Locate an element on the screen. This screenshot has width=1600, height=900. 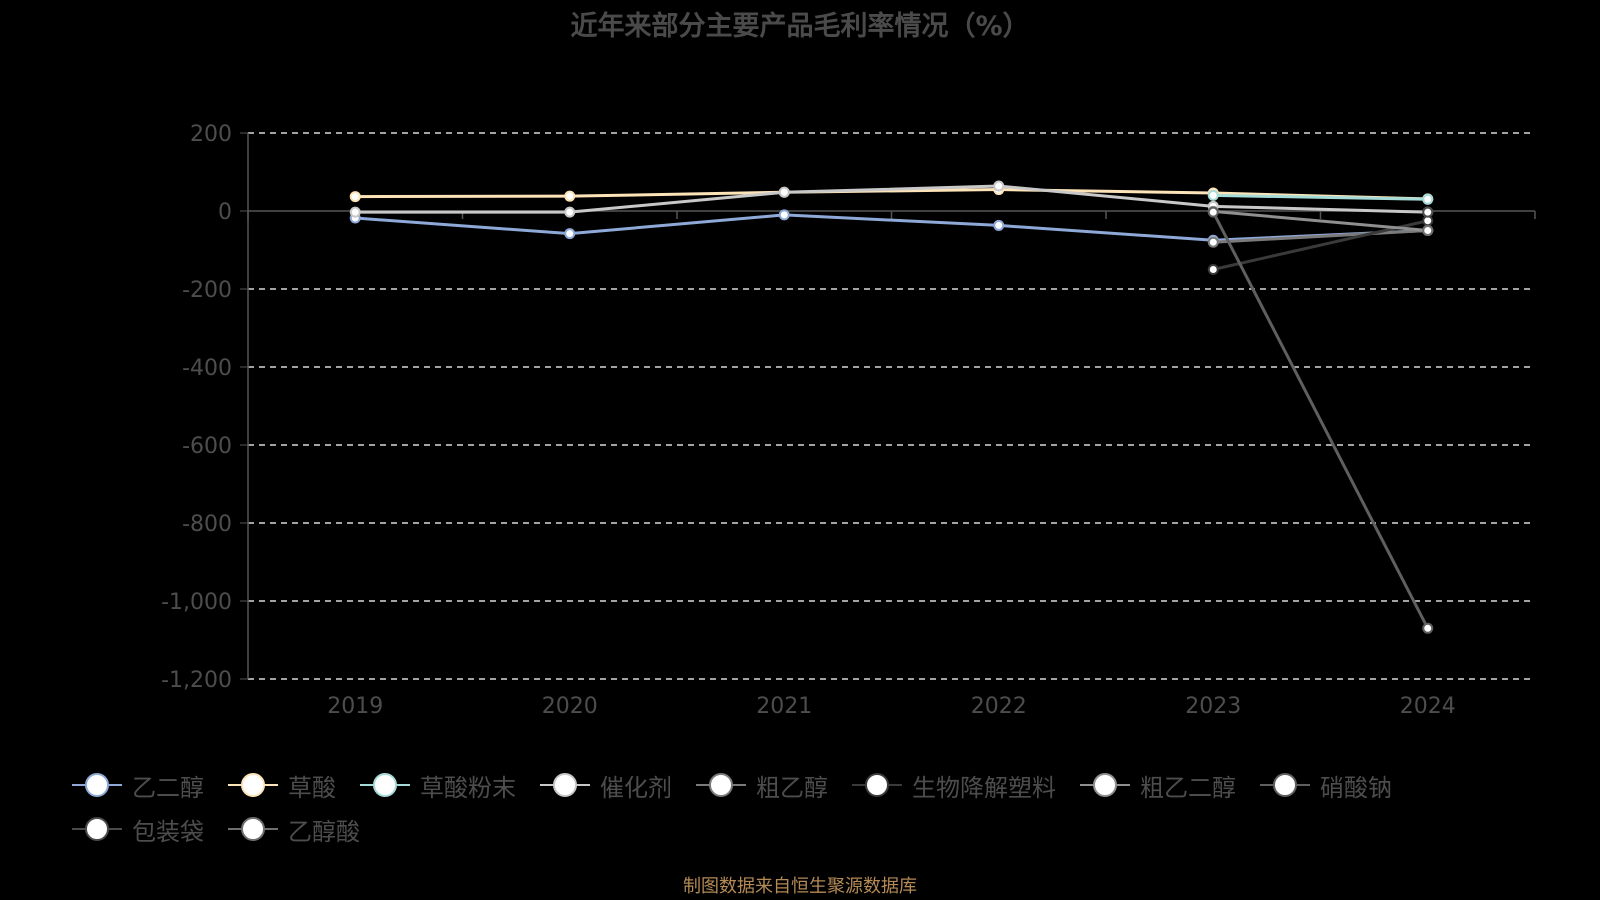
x-tick-label: 2020 is located at coordinates (570, 706).